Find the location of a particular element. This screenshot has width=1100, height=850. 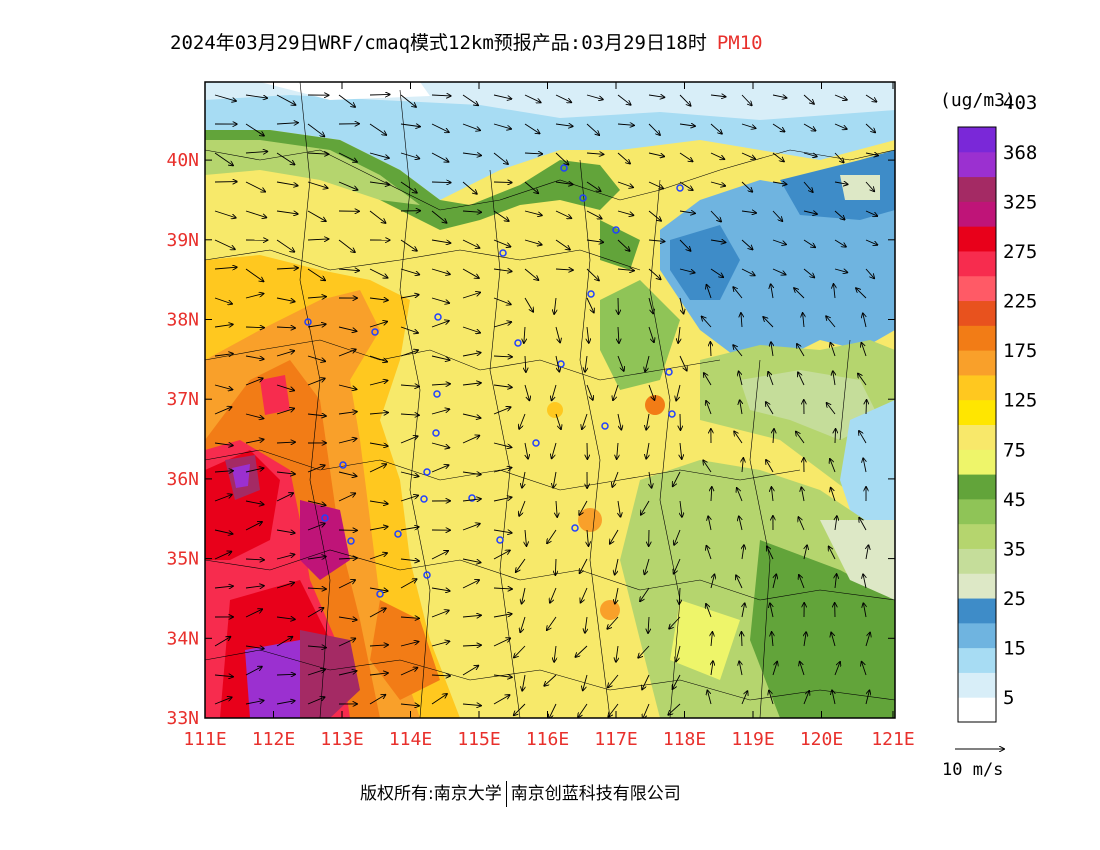

colorbar-tick-label: 35 is located at coordinates (1014, 549).